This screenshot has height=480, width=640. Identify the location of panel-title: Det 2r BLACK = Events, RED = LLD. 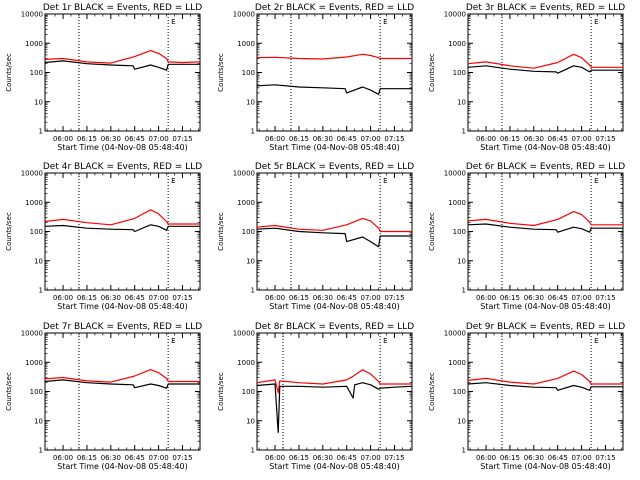
(334, 8).